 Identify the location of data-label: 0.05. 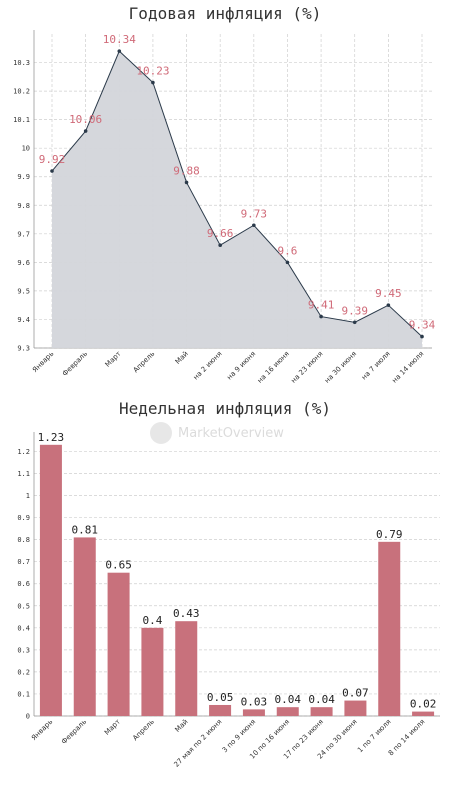
(220, 697).